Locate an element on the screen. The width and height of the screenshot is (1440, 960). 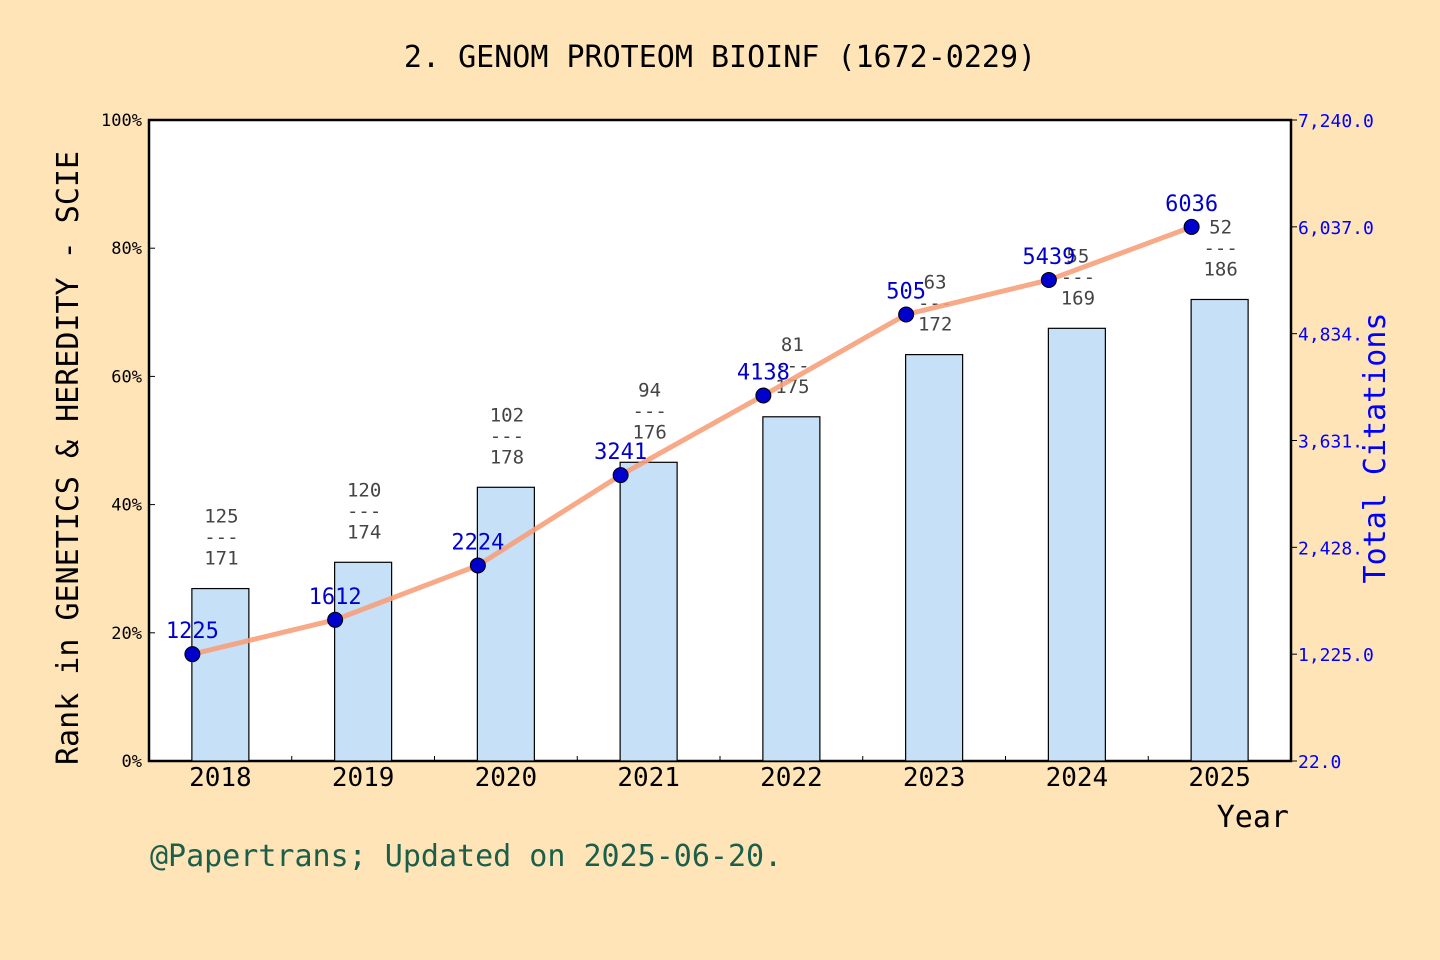
x-tick-label: 2020 is located at coordinates (506, 778).